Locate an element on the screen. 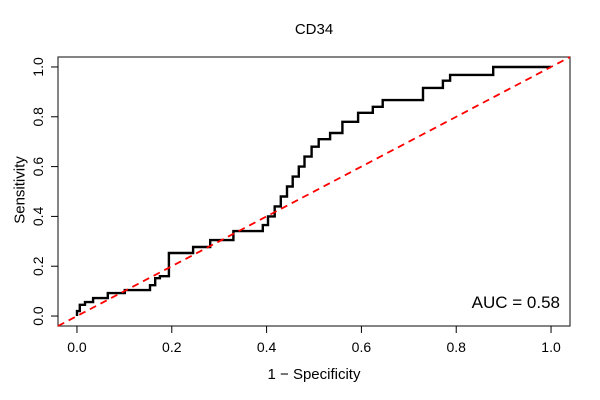 The width and height of the screenshot is (600, 400). auc-annotation: AUC = 0.58 is located at coordinates (515, 302).